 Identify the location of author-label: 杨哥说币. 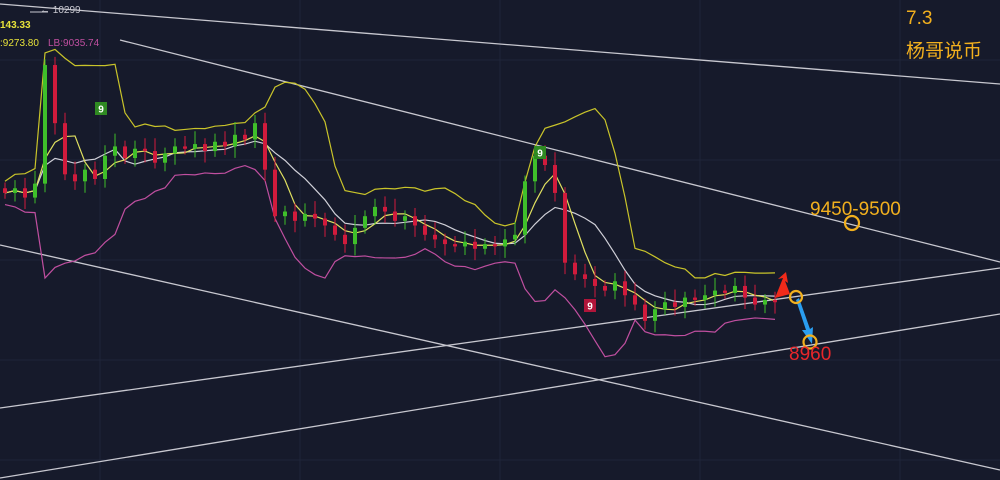
(944, 51).